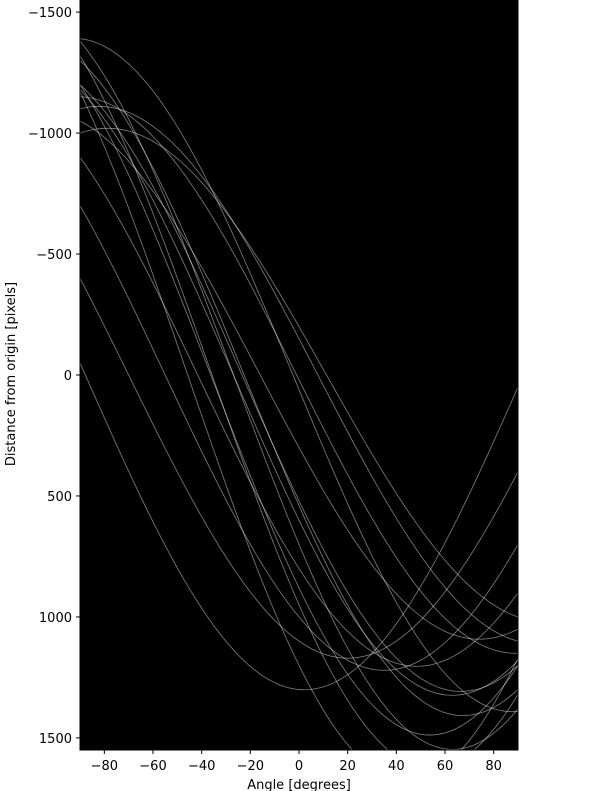  Describe the element at coordinates (59, 497) in the screenshot. I see `y-tick-label: 500` at that location.